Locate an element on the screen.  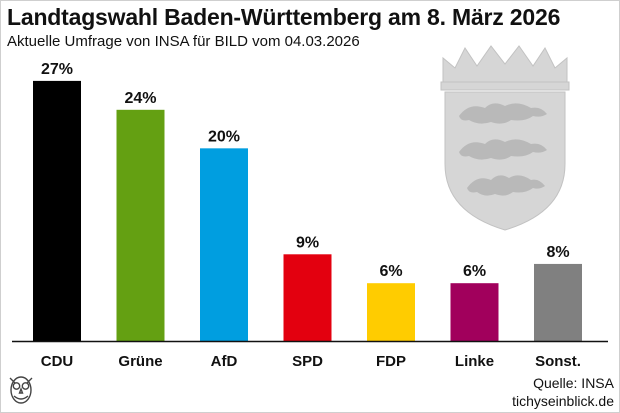
value-label-afd: 20% is located at coordinates (224, 136).